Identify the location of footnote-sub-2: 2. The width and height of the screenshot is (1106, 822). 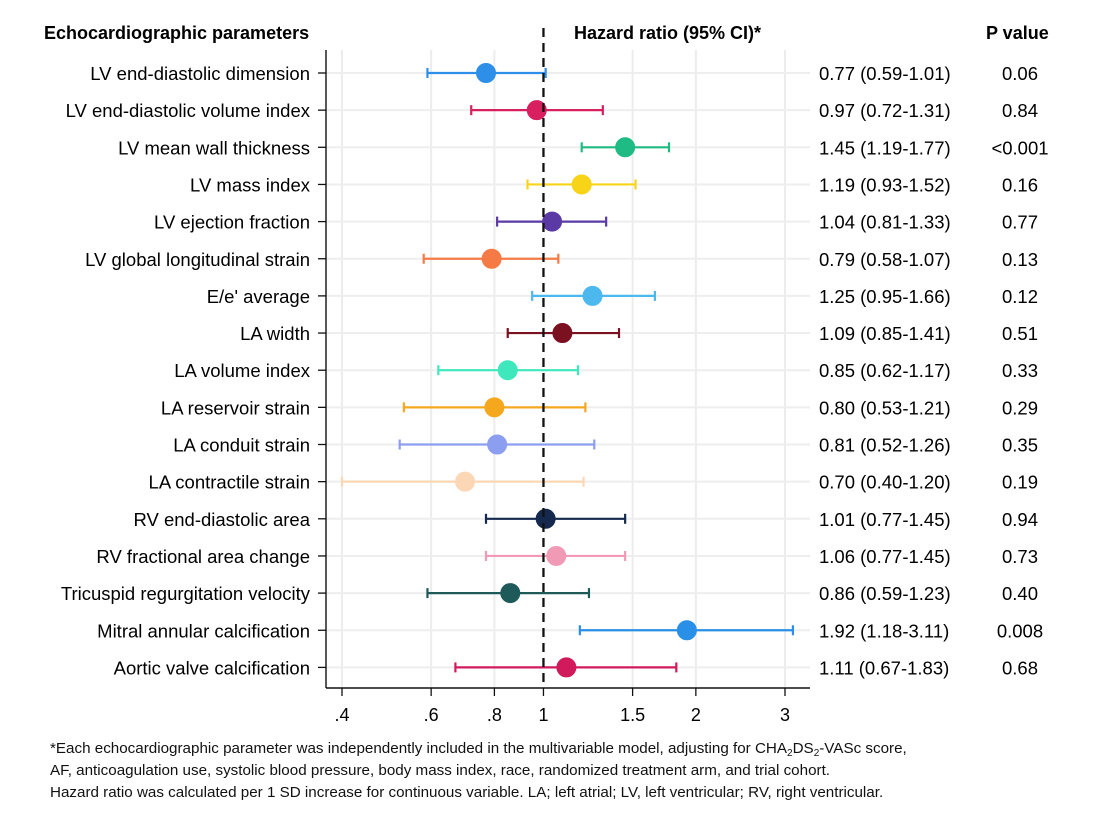
(816, 753).